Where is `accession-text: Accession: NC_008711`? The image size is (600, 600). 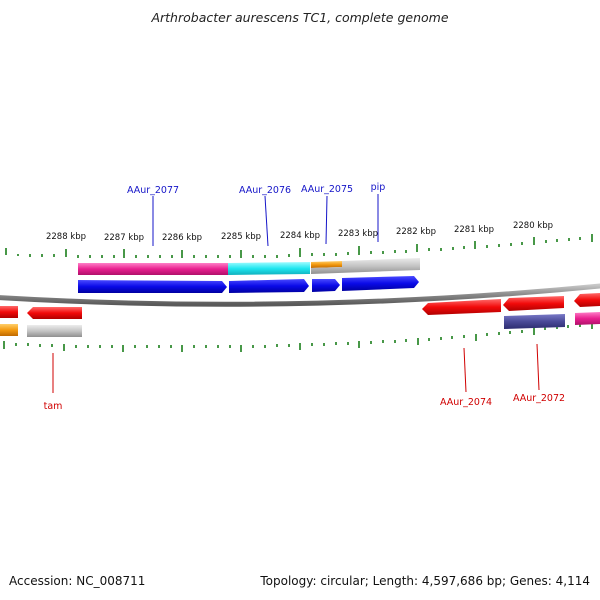
accession-text: Accession: NC_008711 is located at coordinates (77, 581).